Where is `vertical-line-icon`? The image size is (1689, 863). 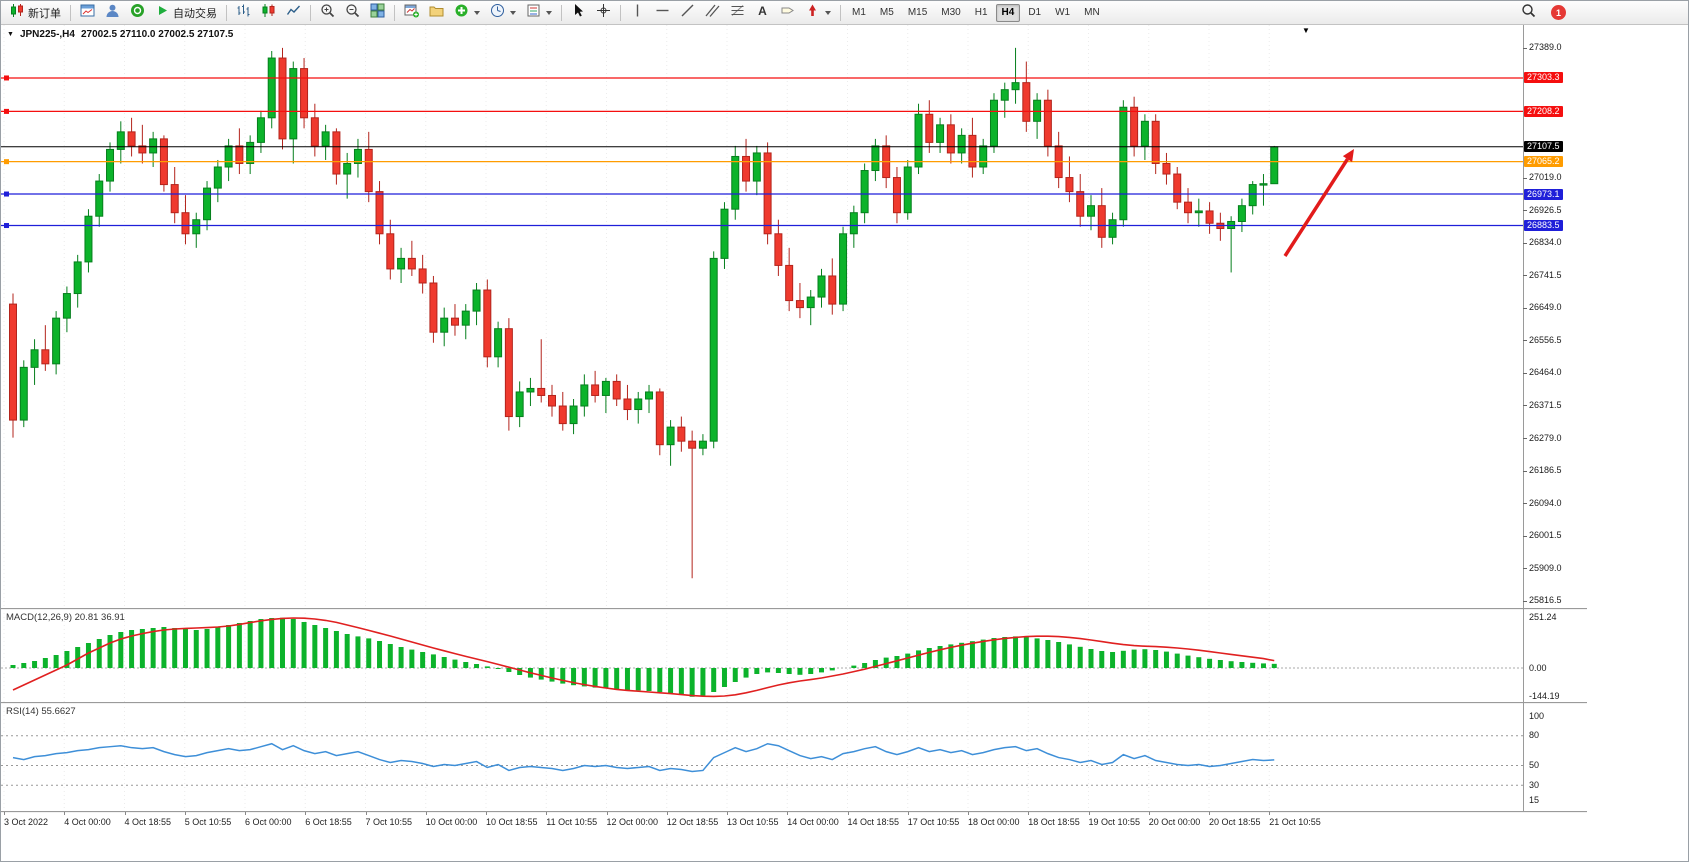 vertical-line-icon is located at coordinates (637, 13).